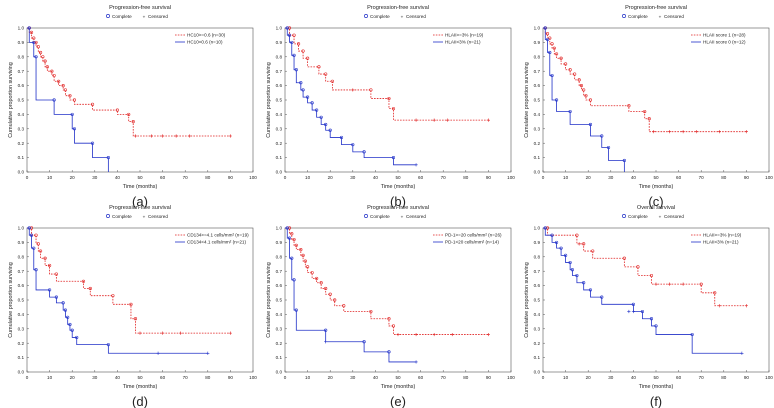 Image resolution: width=774 pixels, height=408 pixels. Describe the element at coordinates (21, 271) in the screenshot. I see `y-tick-label: 0.7` at that location.